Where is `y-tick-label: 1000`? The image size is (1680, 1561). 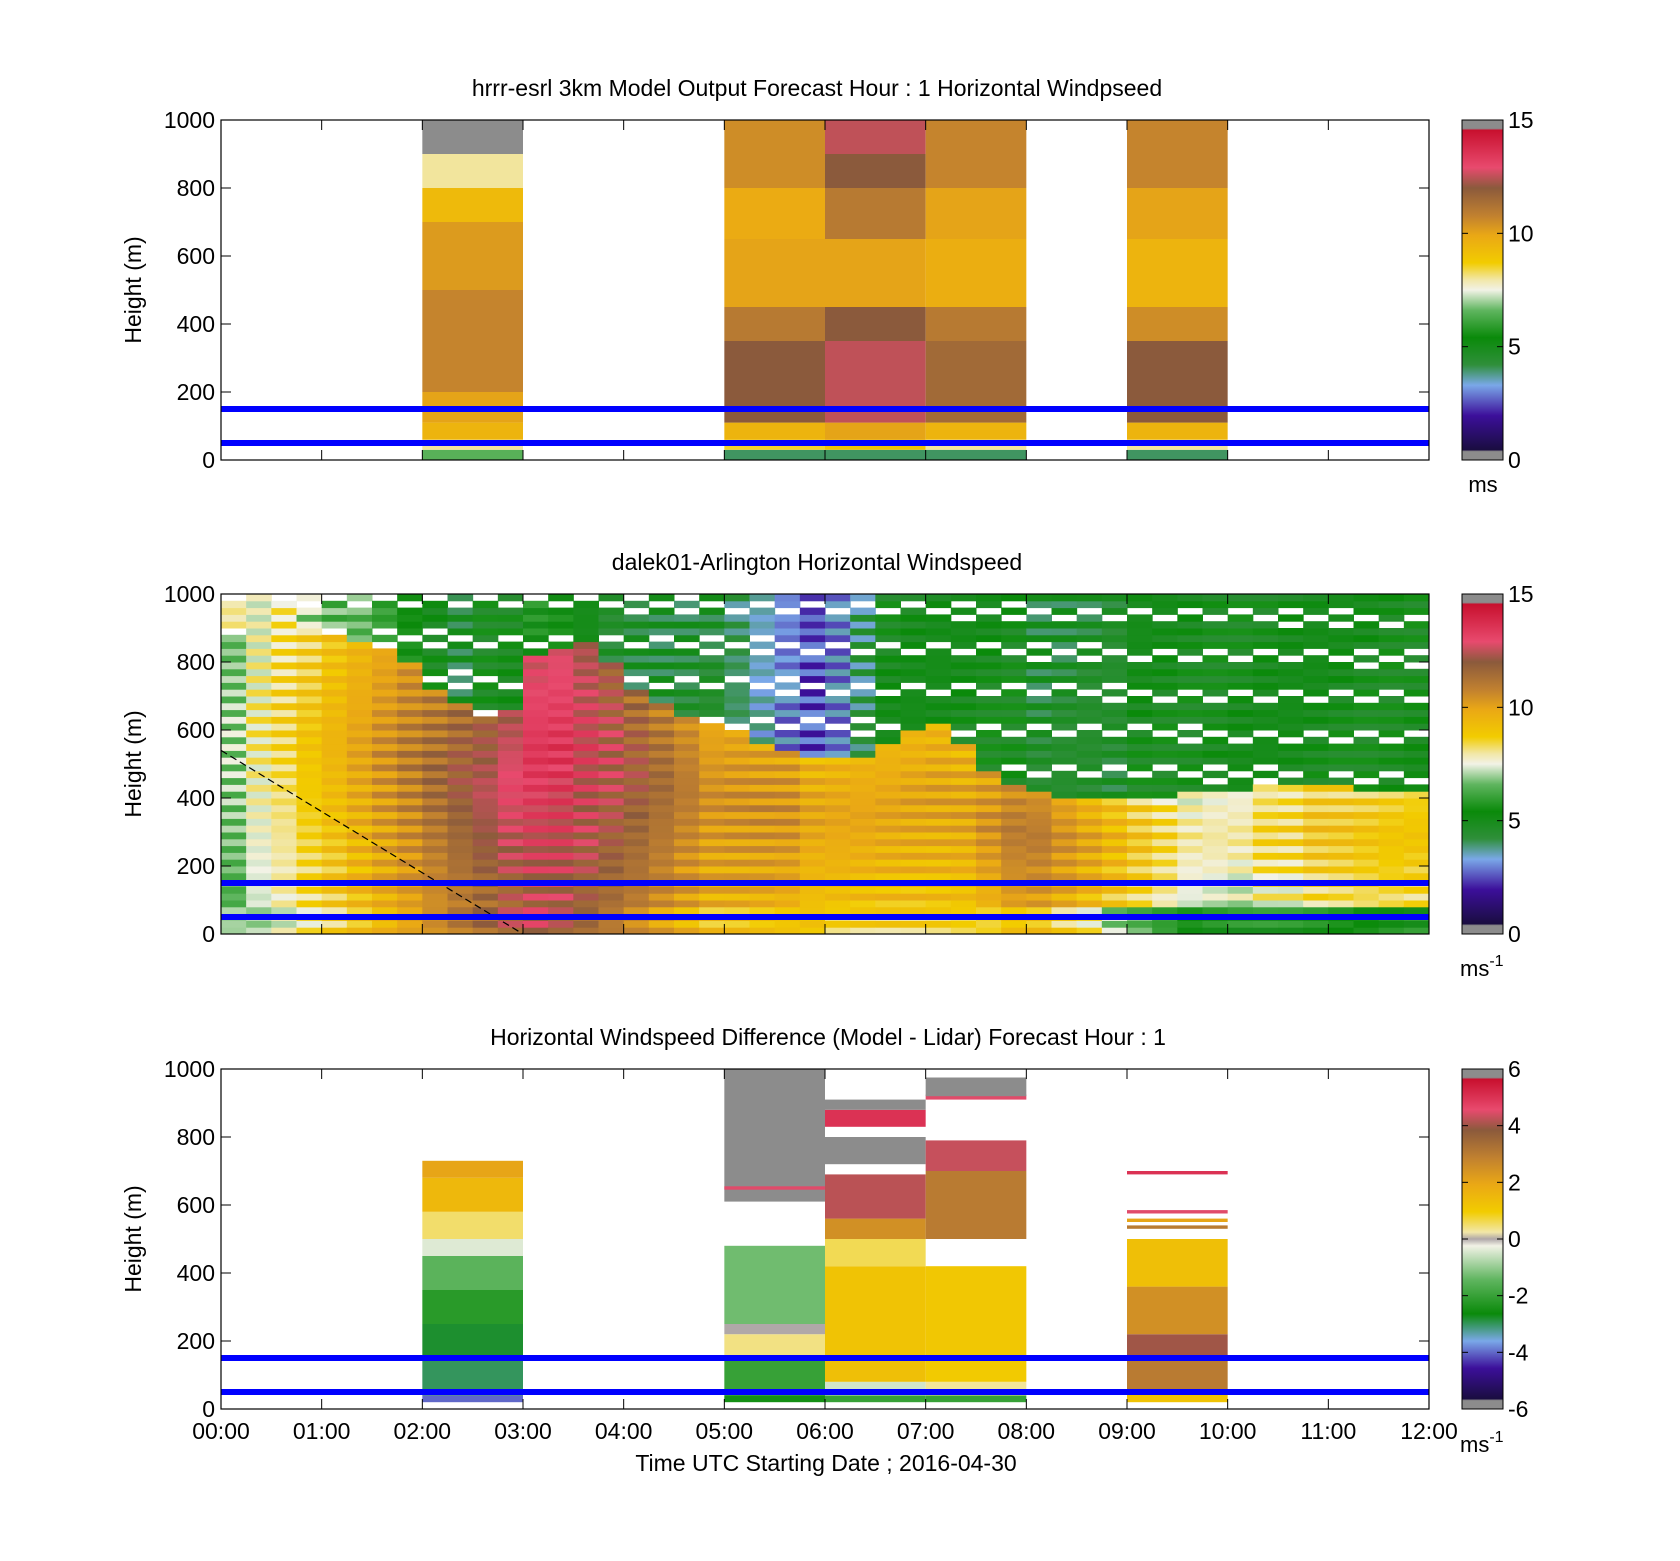
y-tick-label: 1000 is located at coordinates (189, 120).